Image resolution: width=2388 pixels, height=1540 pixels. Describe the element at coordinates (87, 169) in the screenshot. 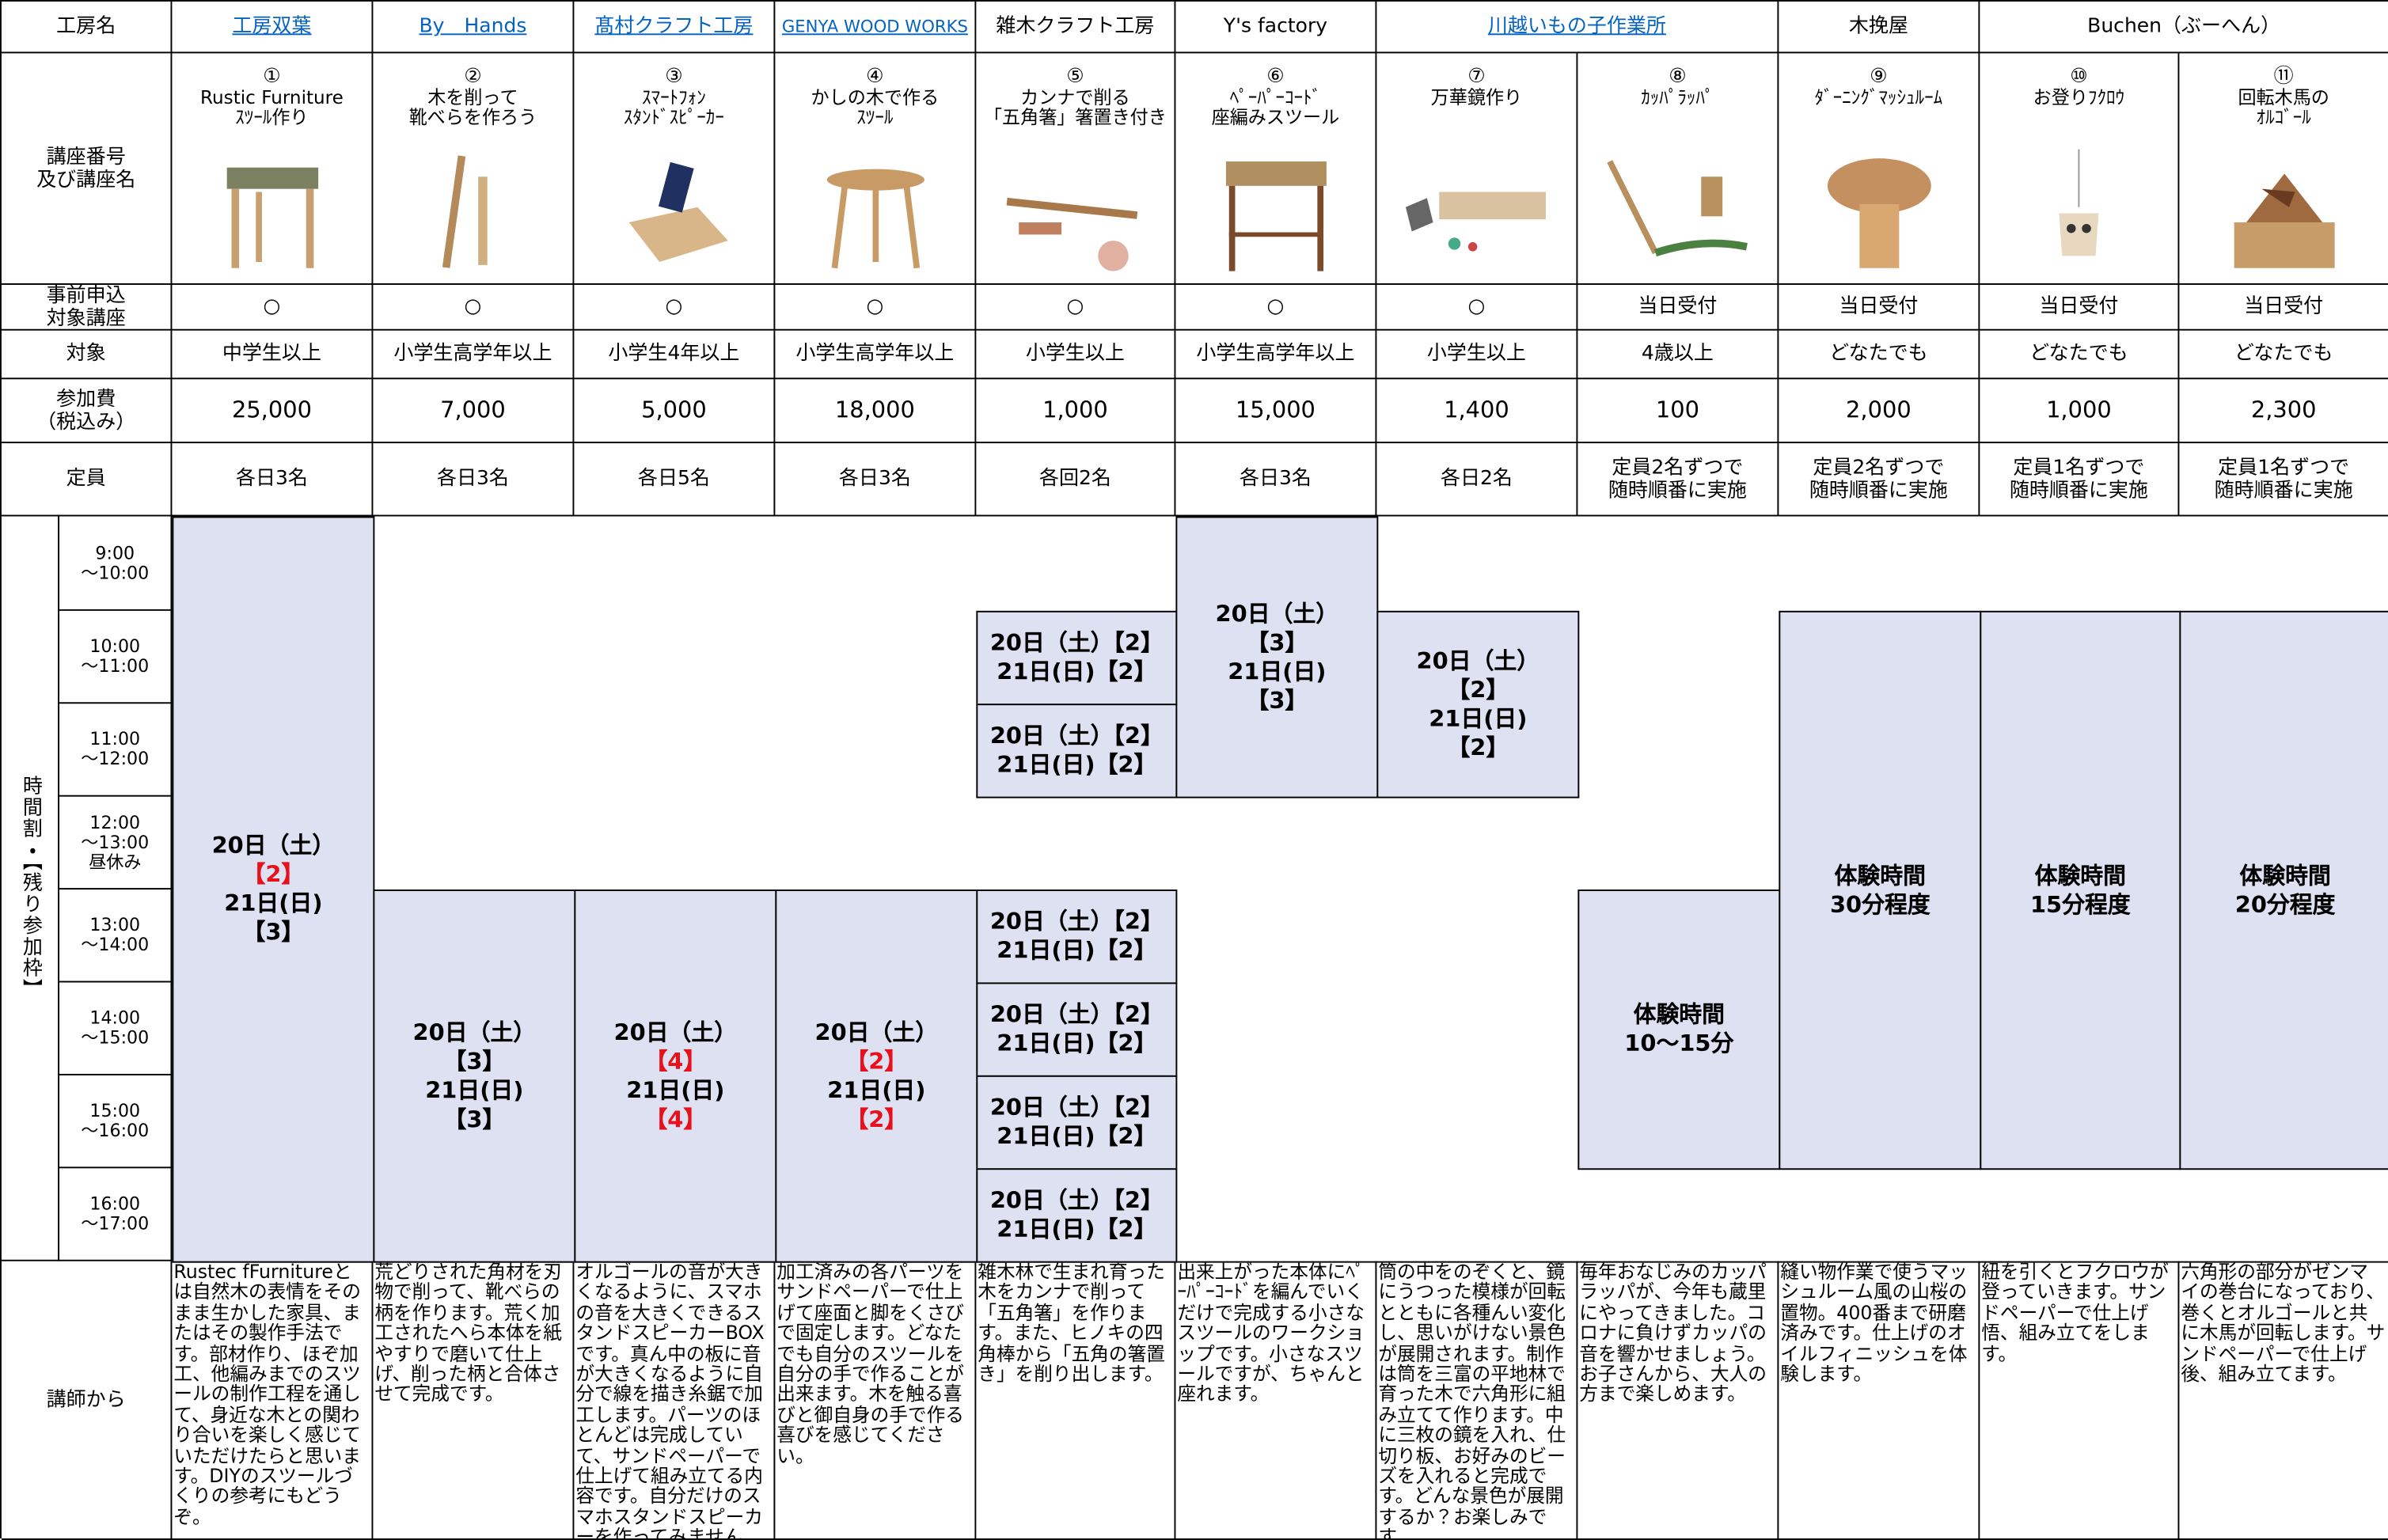

I see `row-label: 講座番号 及び講座名` at that location.